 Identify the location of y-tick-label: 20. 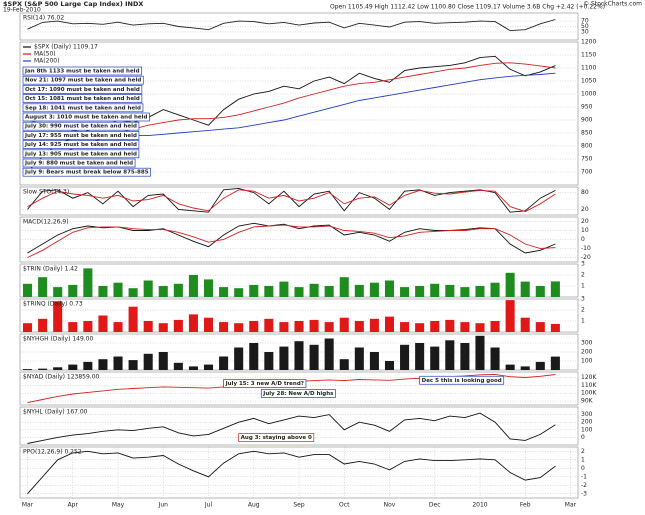
(585, 221).